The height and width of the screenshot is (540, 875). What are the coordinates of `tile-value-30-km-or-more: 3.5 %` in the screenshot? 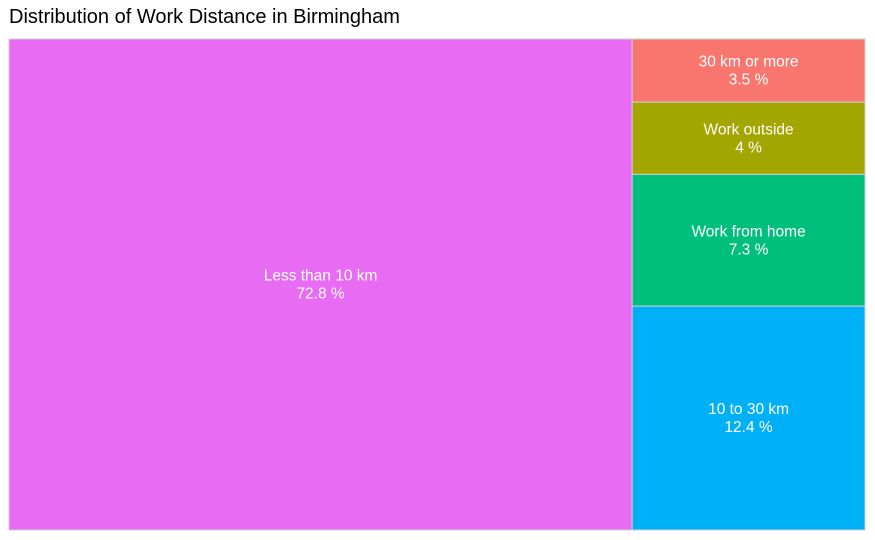 It's located at (749, 80).